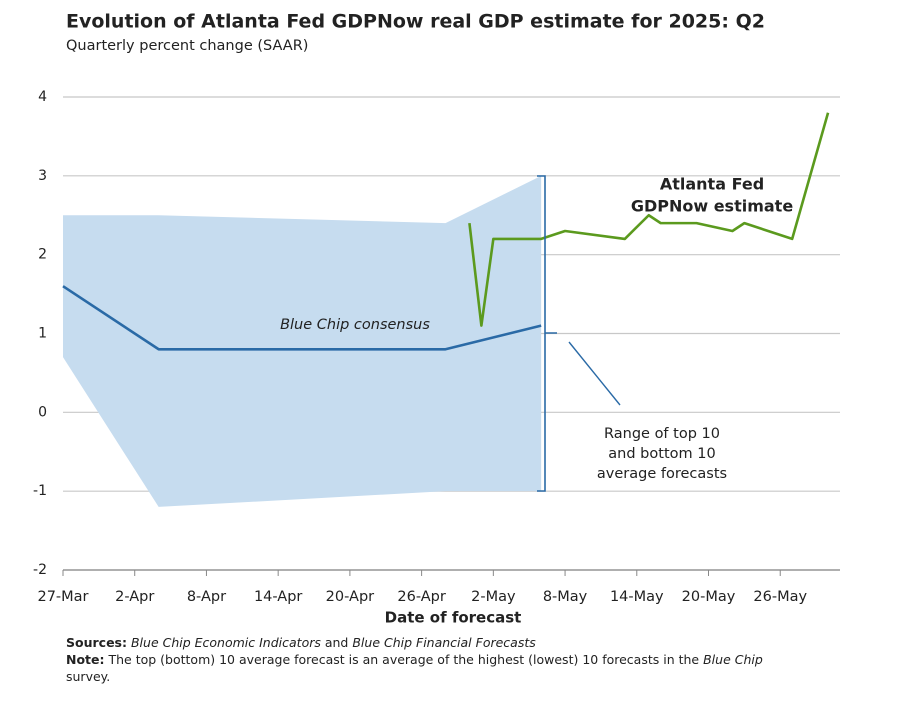  What do you see at coordinates (350, 597) in the screenshot?
I see `x-tick-label: 20-Apr` at bounding box center [350, 597].